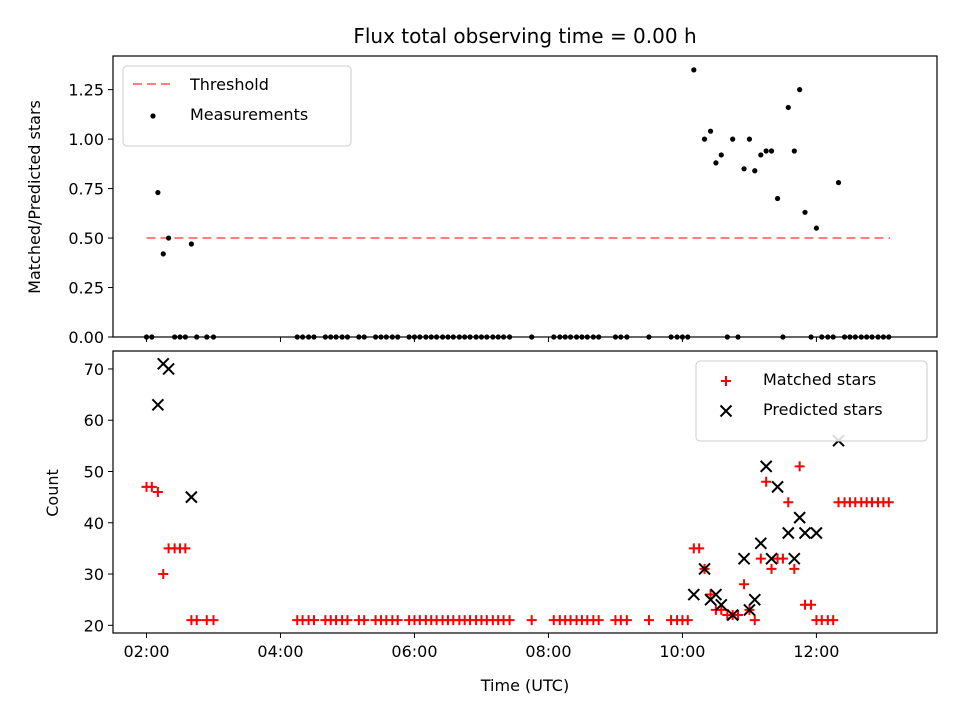 The image size is (960, 720). What do you see at coordinates (414, 651) in the screenshot?
I see `xtick-label: 06:00` at bounding box center [414, 651].